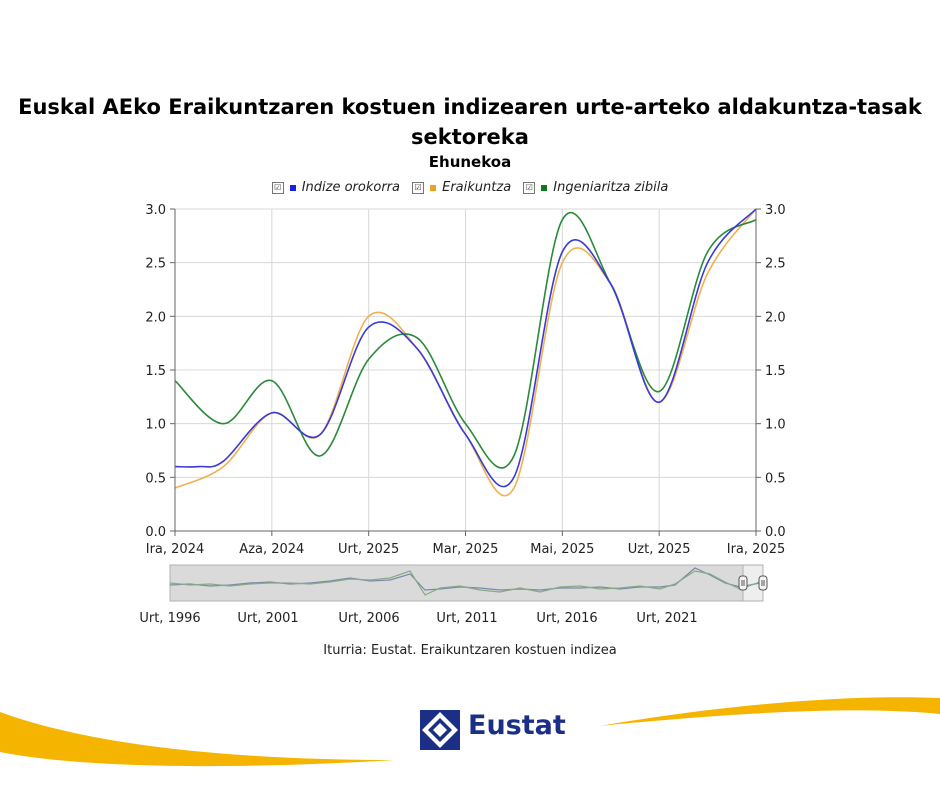  I want to click on navigator-tick-label: Urt, 1996, so click(169, 618).